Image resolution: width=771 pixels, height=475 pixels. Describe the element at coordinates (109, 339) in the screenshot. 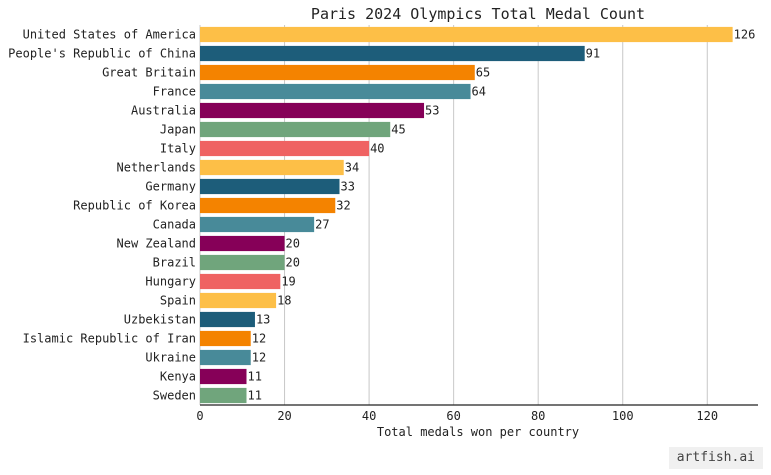

I see `category-label: Islamic Republic of Iran` at that location.